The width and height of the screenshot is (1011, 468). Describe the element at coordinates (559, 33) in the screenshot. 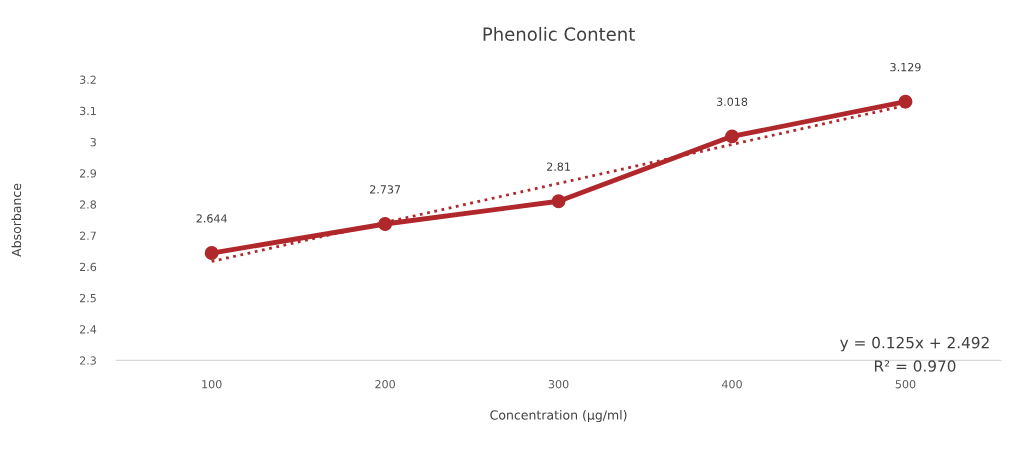

I see `chart-title: Phenolic Content` at that location.